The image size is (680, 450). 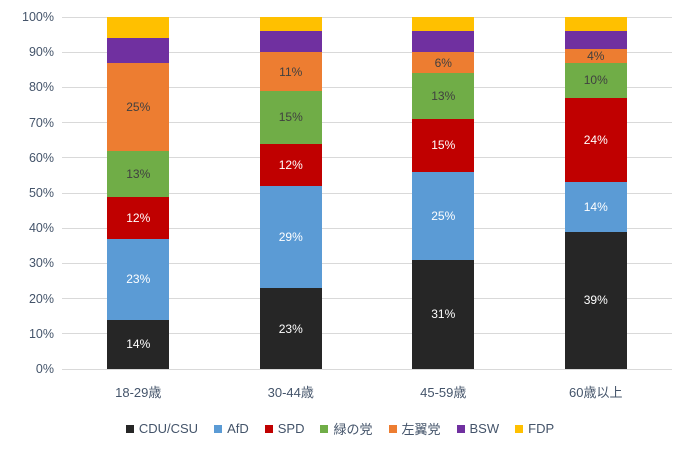 I want to click on legend-label: BSW, so click(x=484, y=428).